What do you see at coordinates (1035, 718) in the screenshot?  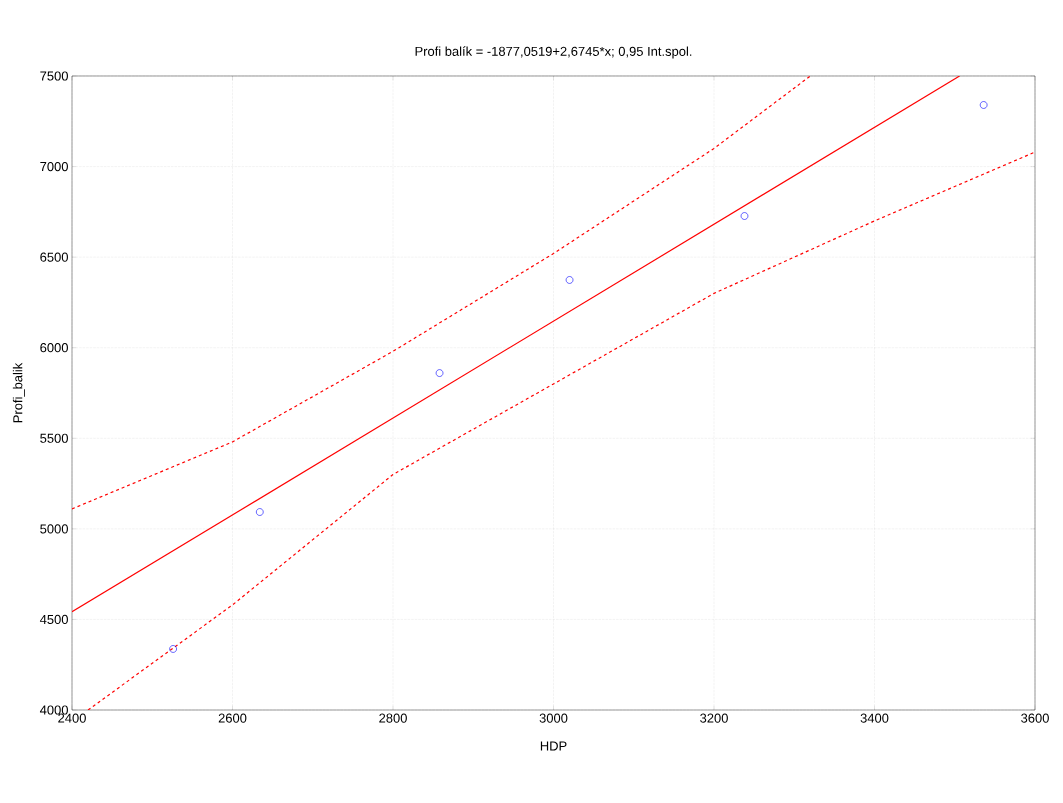 I see `x-tick-label: 3600` at bounding box center [1035, 718].